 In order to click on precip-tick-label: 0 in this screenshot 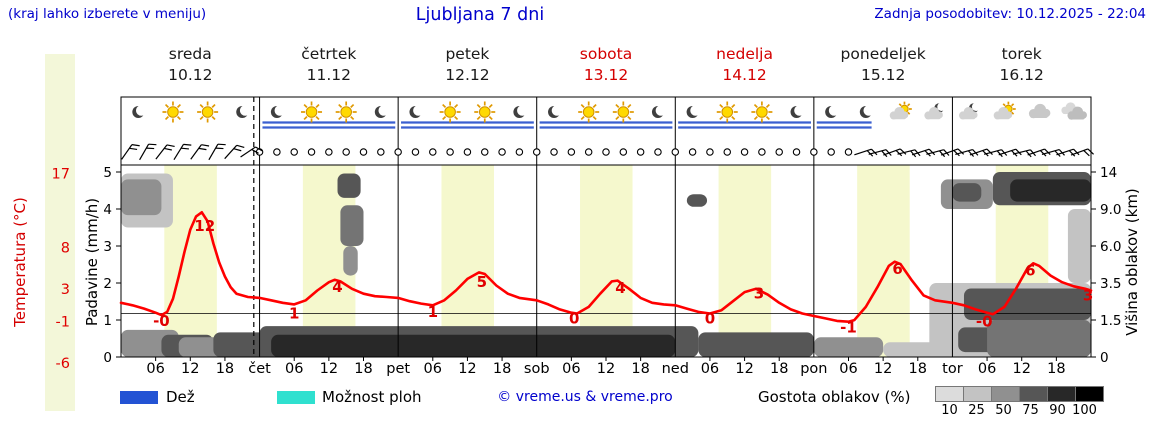, I will do `click(107, 358)`.